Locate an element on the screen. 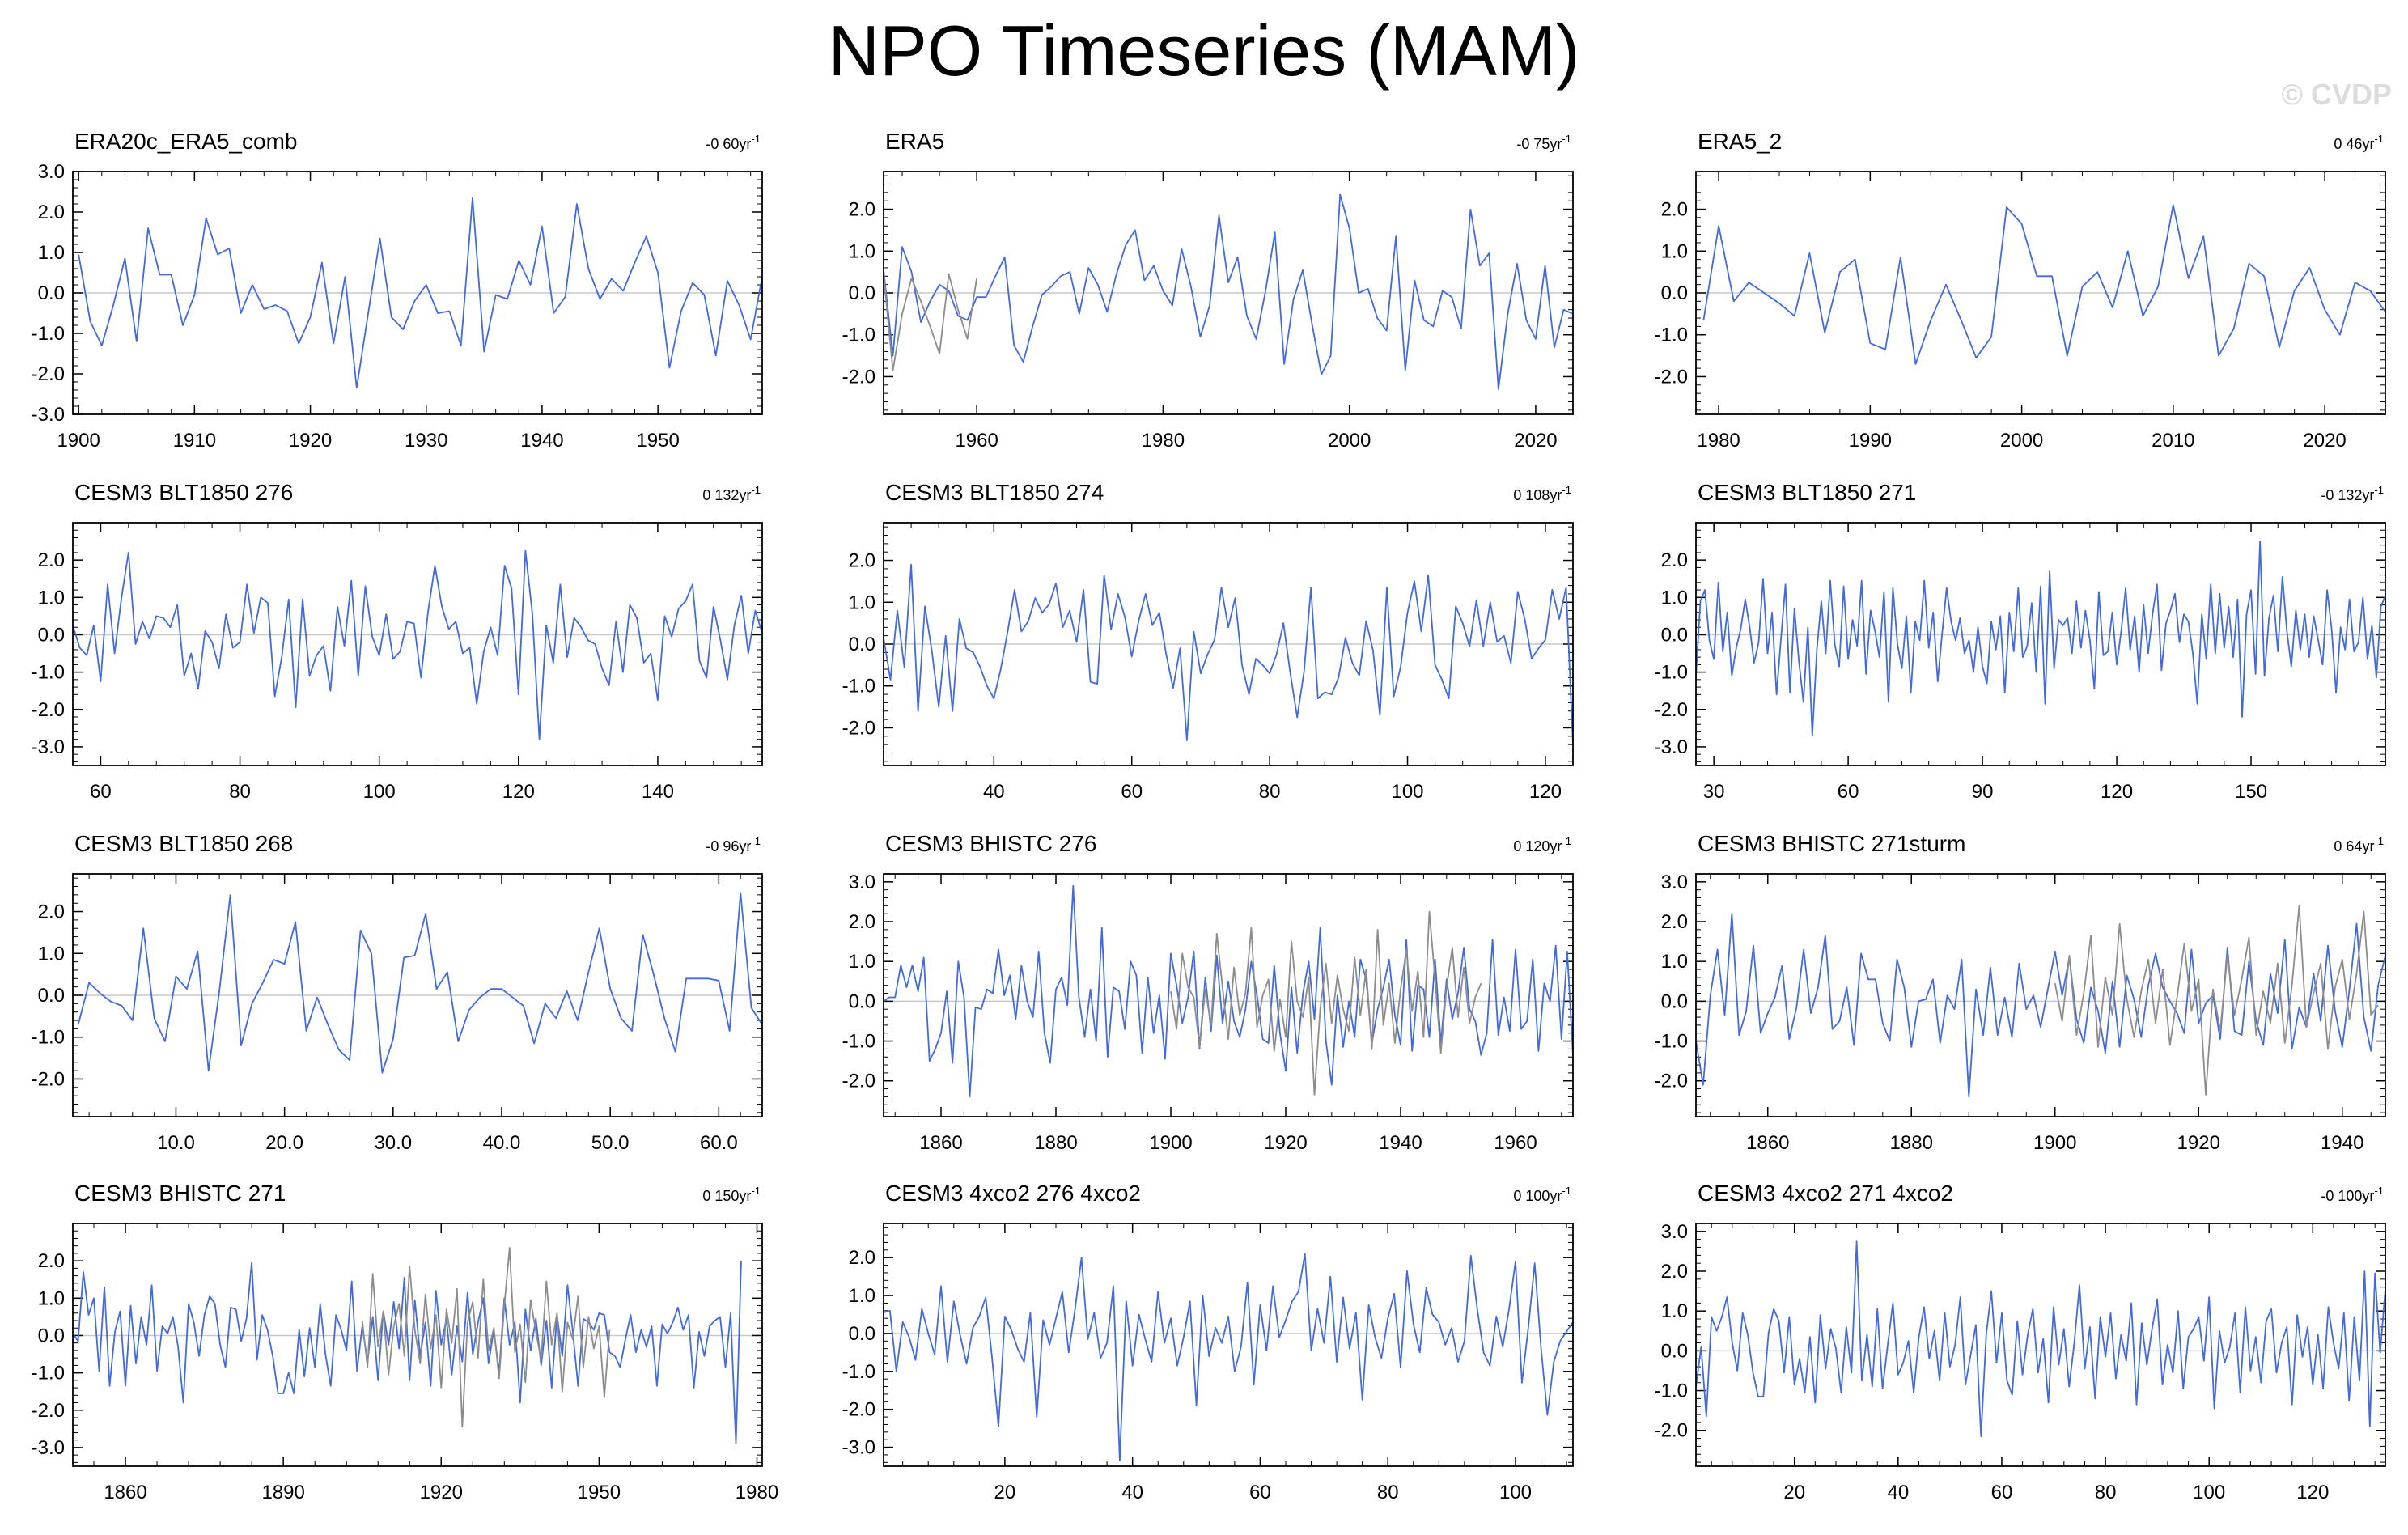 Image resolution: width=2408 pixels, height=1535 pixels. panel-title: ERA5_2 is located at coordinates (1740, 141).